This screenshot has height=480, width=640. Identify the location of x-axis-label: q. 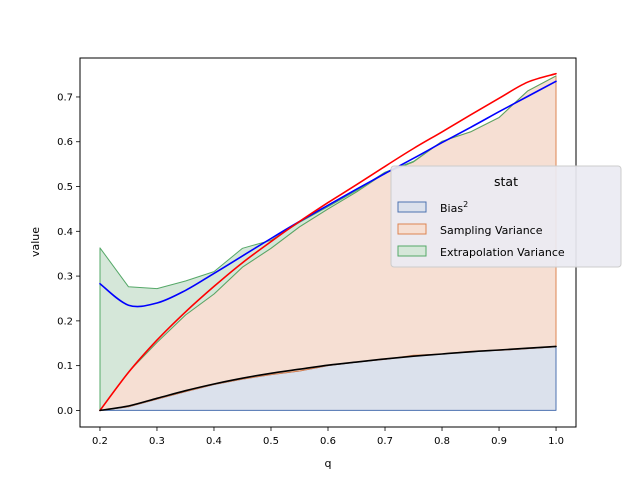
(328, 463).